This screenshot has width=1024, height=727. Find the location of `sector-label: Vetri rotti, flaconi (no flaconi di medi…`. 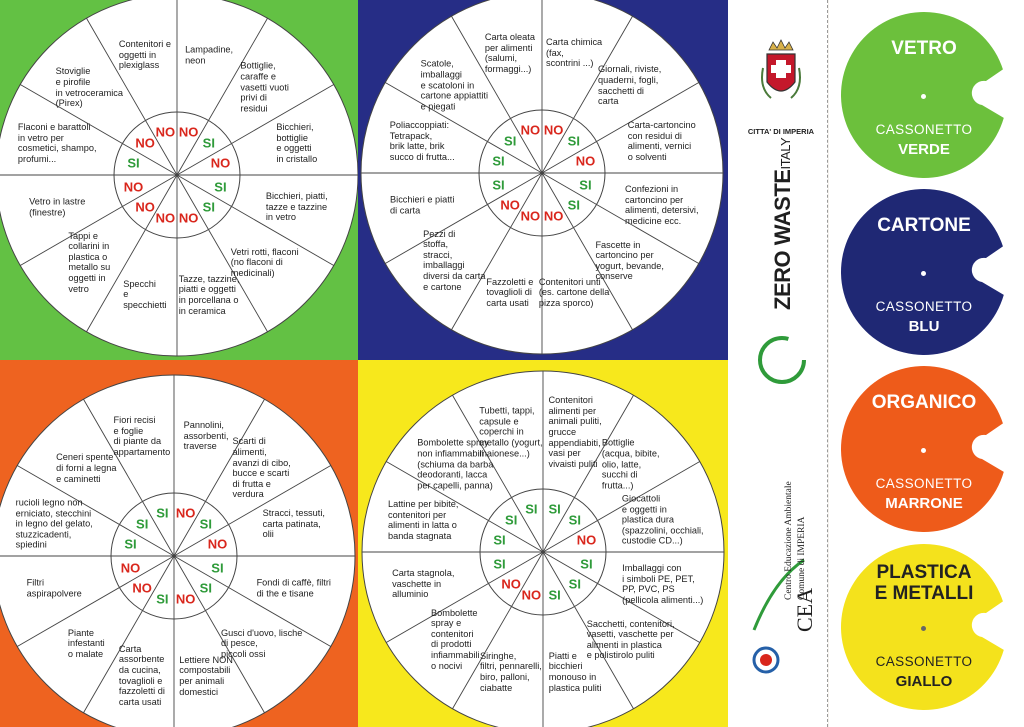

sector-label: Vetri rotti, flaconi (no flaconi di medi… is located at coordinates (264, 262).